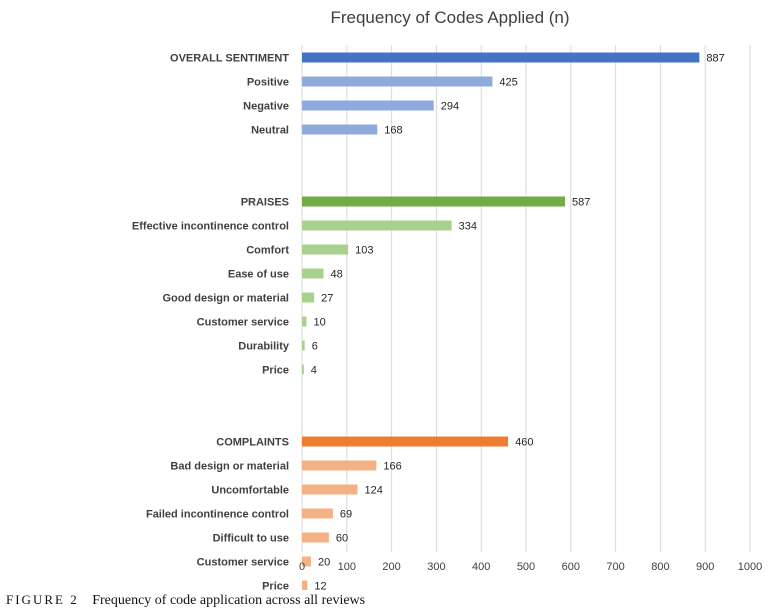 This screenshot has height=612, width=773. I want to click on value-label: 334, so click(468, 227).